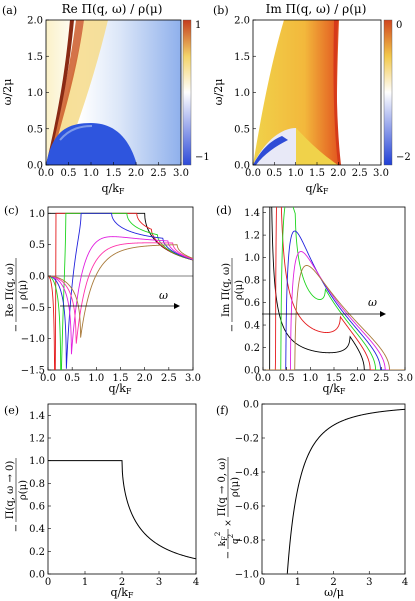 The width and height of the screenshot is (415, 601). I want to click on colorbar-a-max: 1, so click(198, 25).